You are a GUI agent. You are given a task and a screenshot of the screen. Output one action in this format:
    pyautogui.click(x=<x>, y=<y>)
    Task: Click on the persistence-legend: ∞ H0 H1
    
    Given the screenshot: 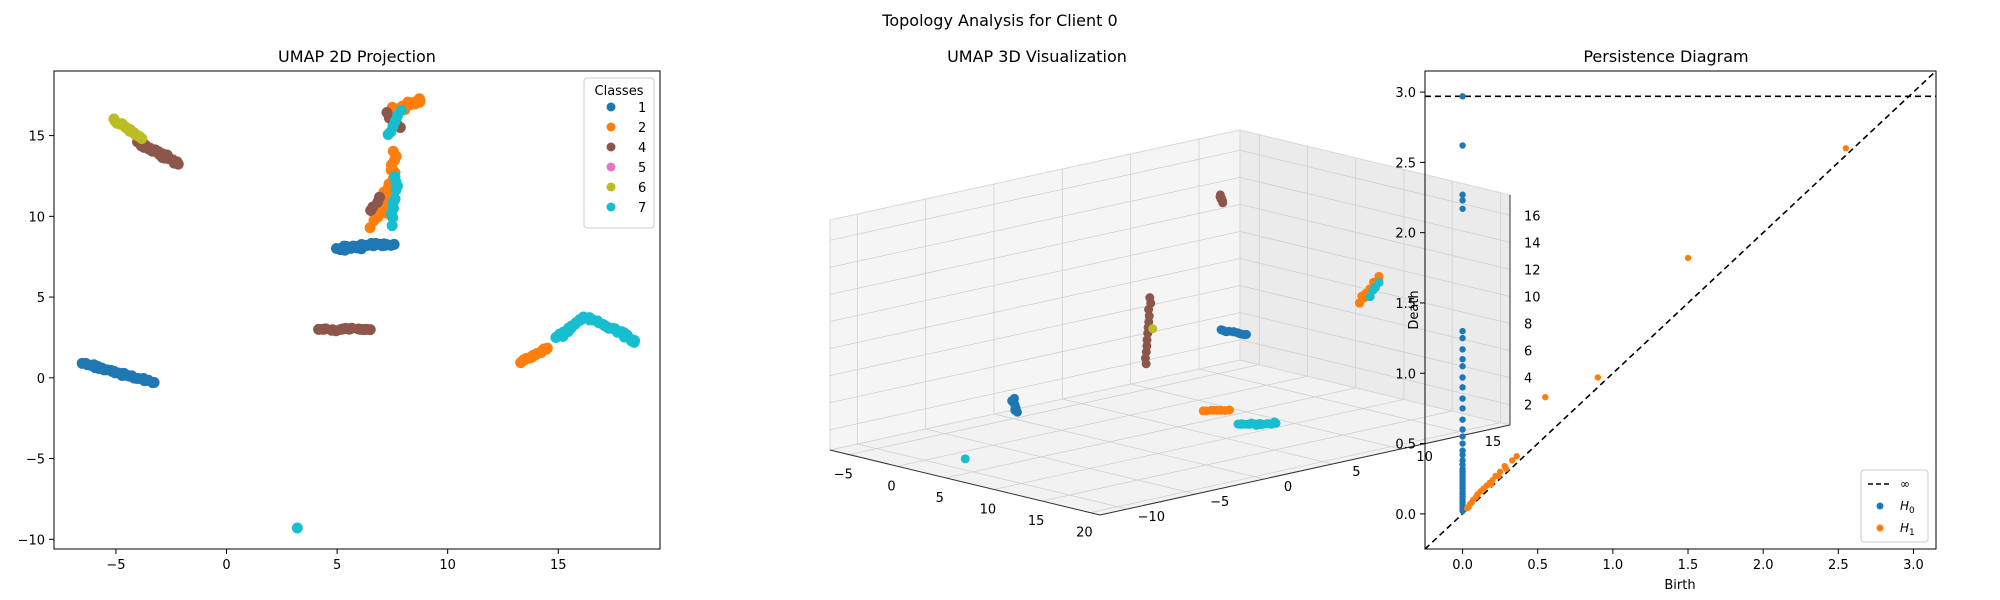 What is the action you would take?
    pyautogui.click(x=1894, y=506)
    